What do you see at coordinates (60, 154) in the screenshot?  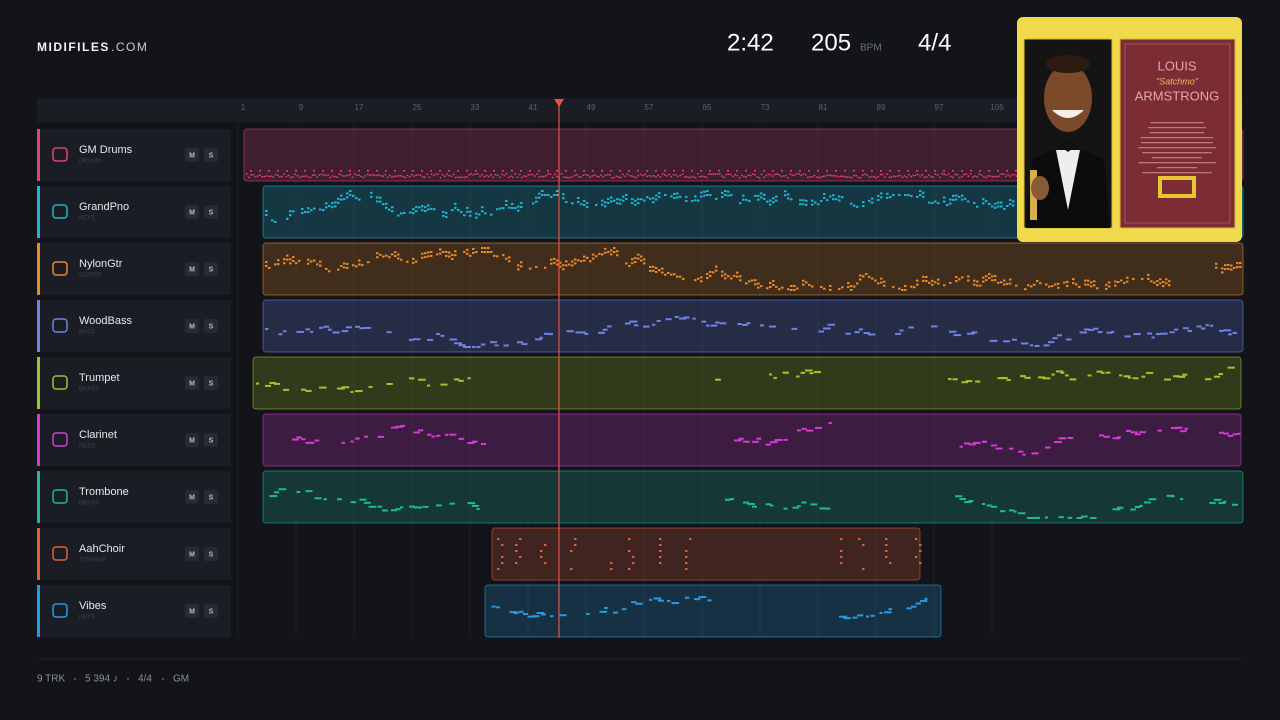 I see `track-icon` at bounding box center [60, 154].